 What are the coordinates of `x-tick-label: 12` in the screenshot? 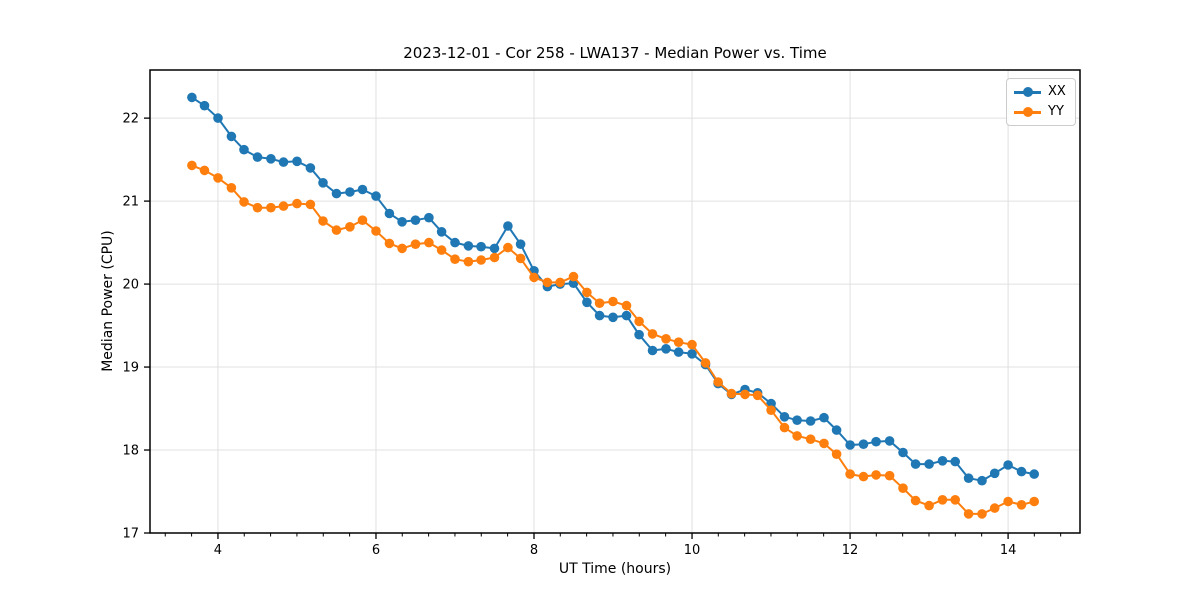 It's located at (850, 550).